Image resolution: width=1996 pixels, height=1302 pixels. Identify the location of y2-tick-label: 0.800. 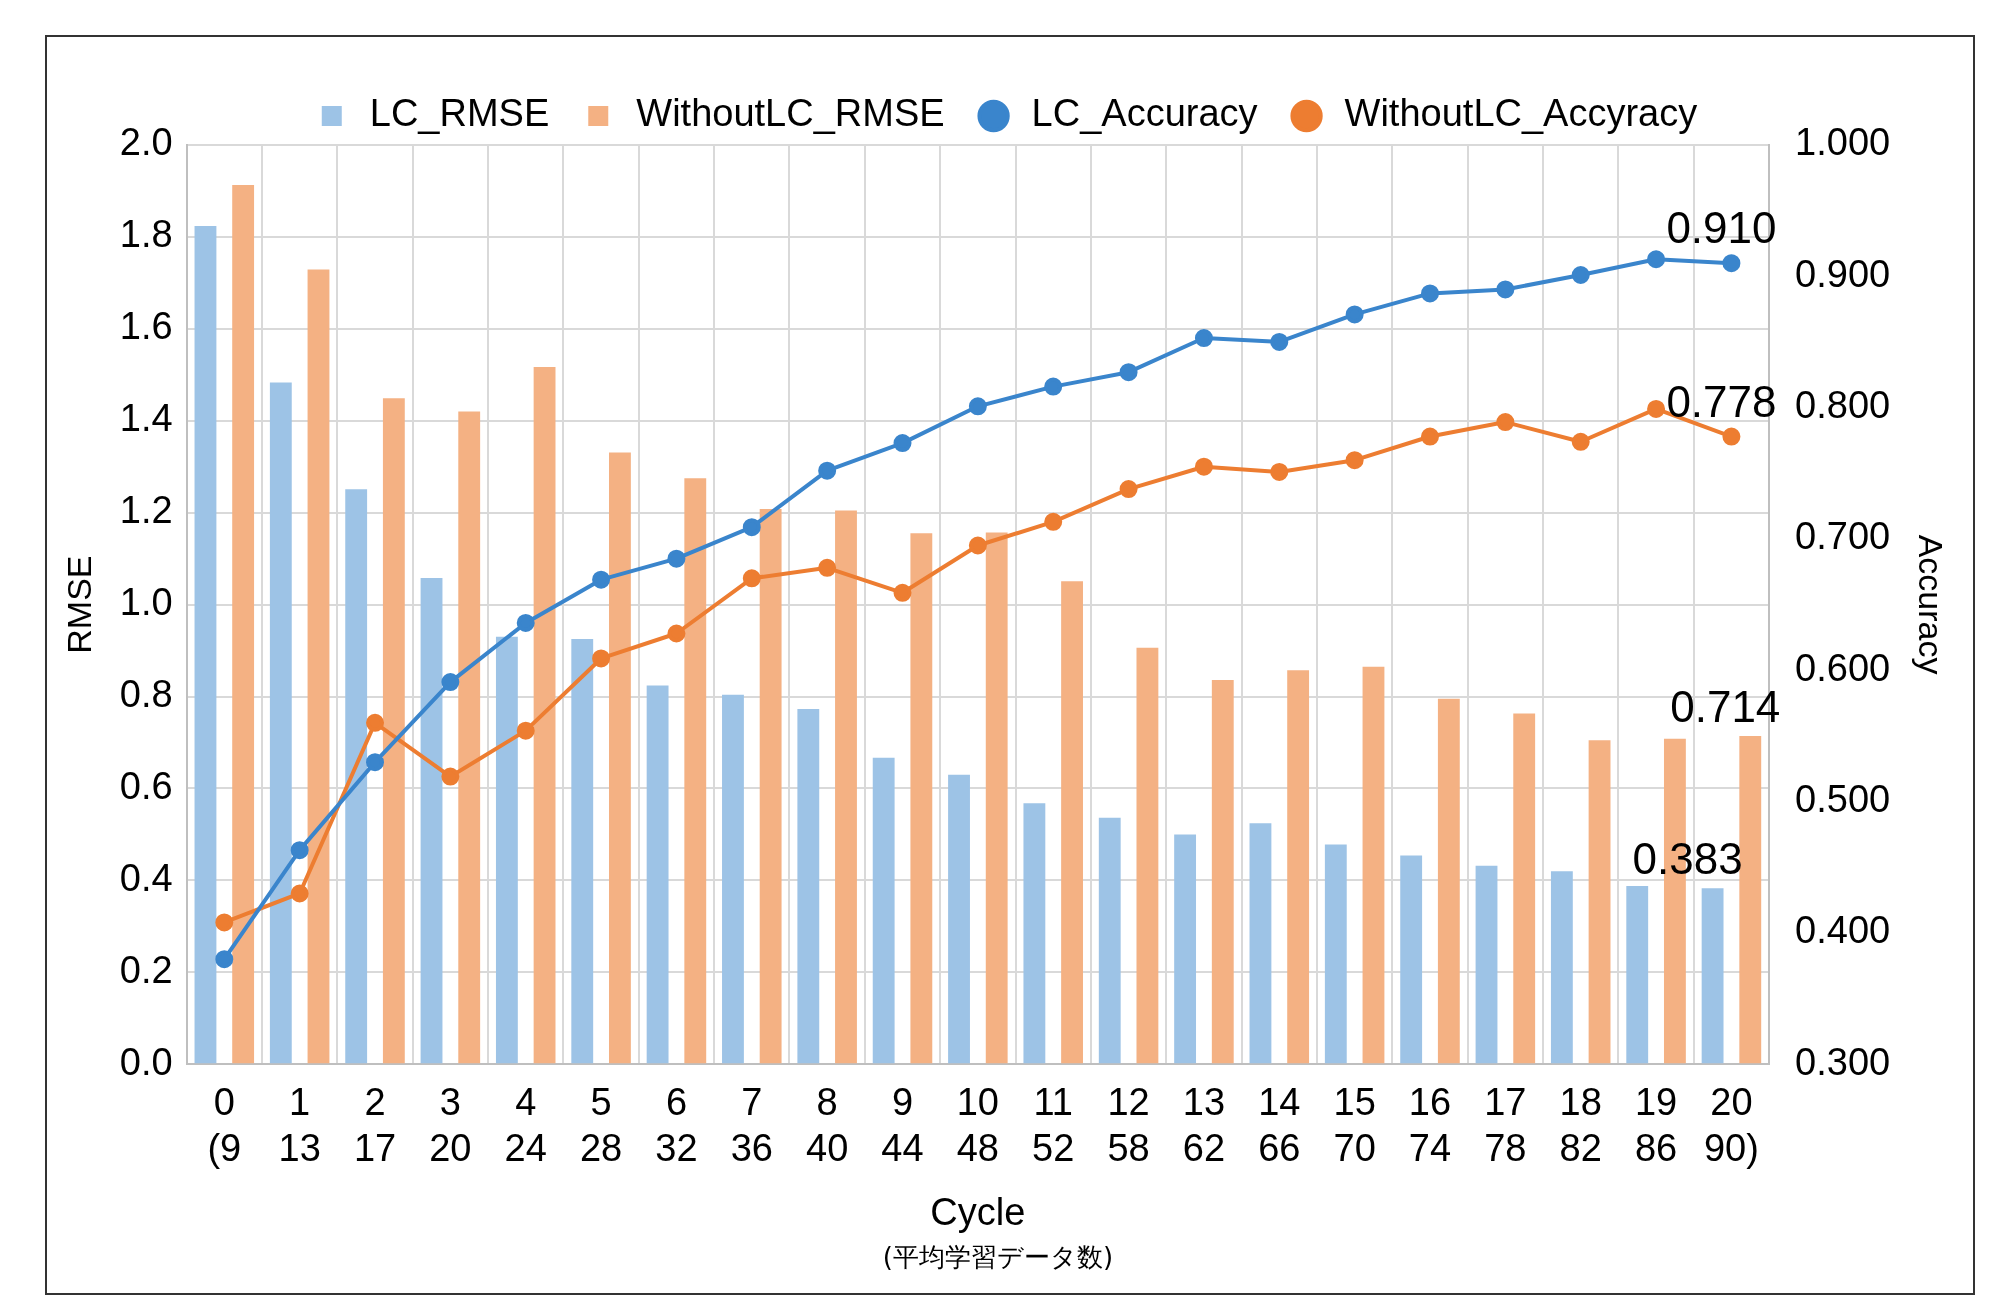
(1843, 405).